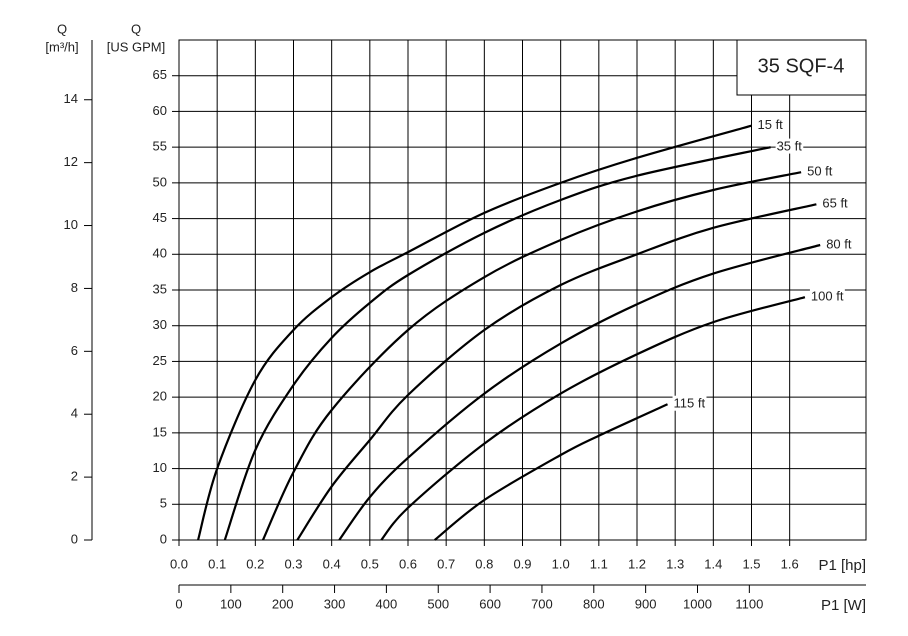 The image size is (908, 636). I want to click on x2-tick-label: 500, so click(438, 603).